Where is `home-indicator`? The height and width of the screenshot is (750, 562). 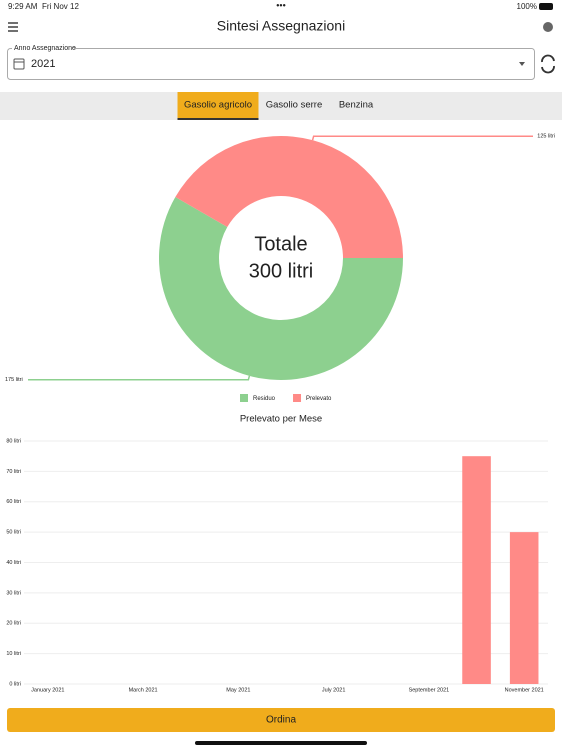 home-indicator is located at coordinates (281, 743).